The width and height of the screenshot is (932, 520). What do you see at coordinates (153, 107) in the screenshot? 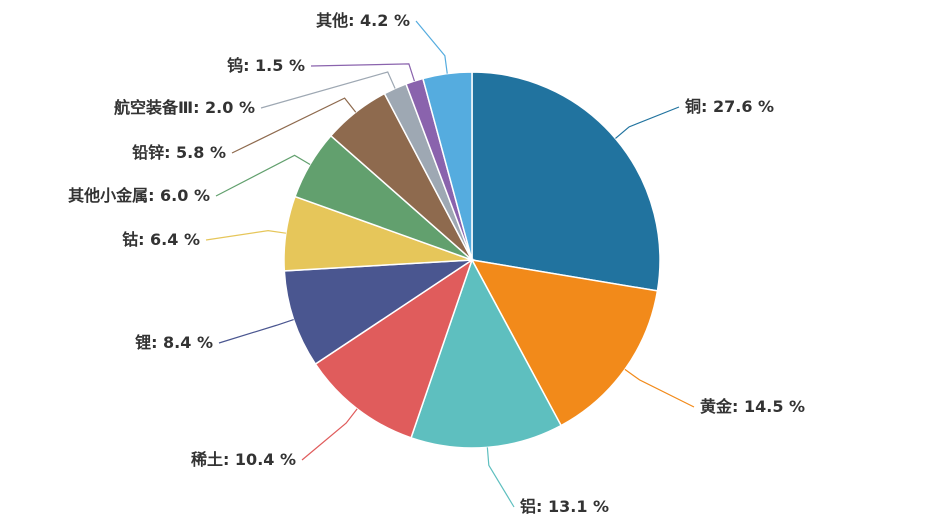
I see `label-name: 航空装备Ⅲ` at bounding box center [153, 107].